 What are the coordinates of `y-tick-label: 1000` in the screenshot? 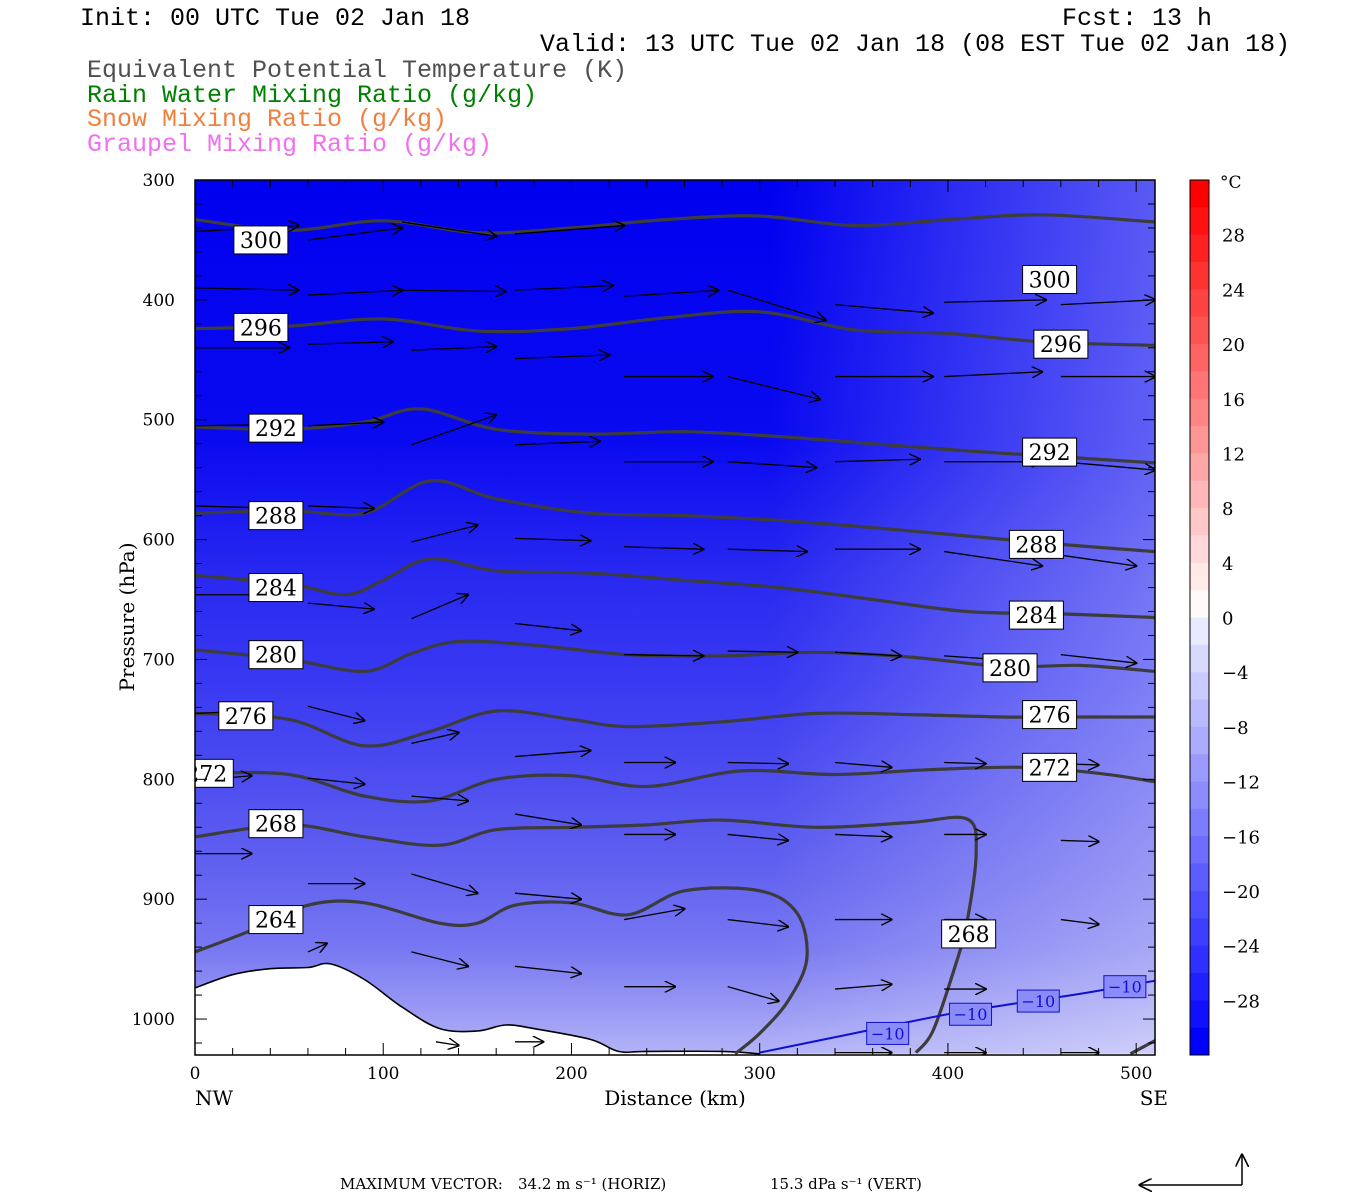 It's located at (153, 1020).